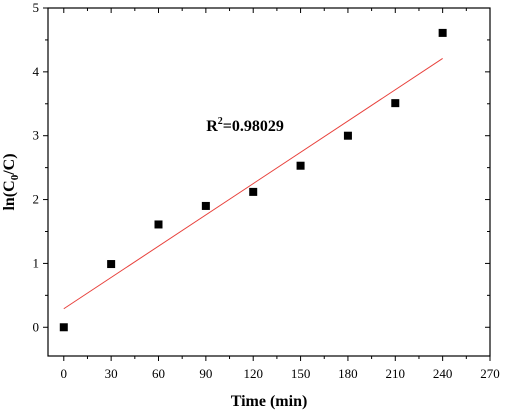 The image size is (505, 414). I want to click on y-tick-label: 2, so click(36, 199).